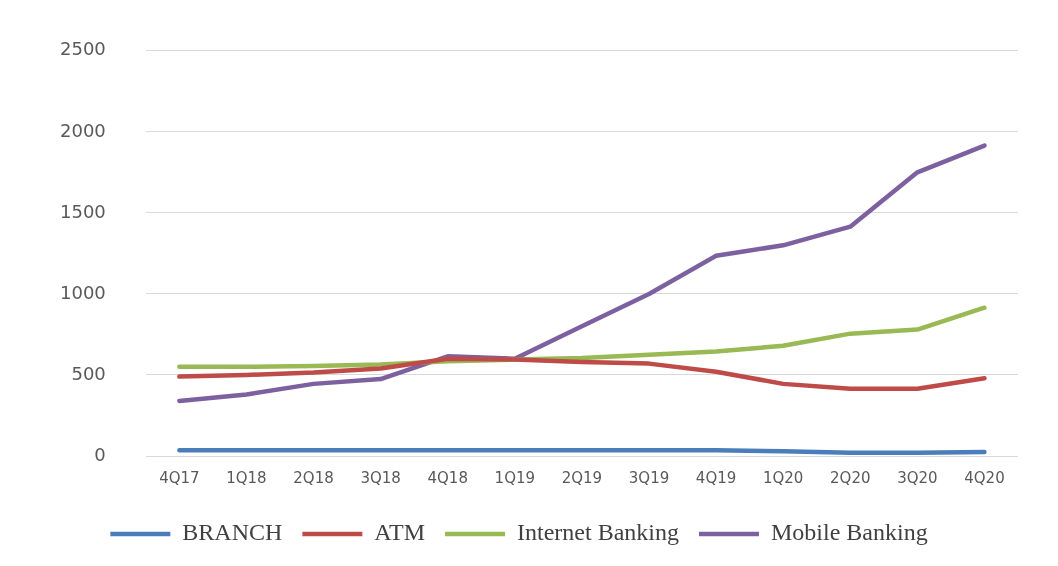 The width and height of the screenshot is (1058, 566). Describe the element at coordinates (179, 477) in the screenshot. I see `x-tick-label: 4Q17` at that location.